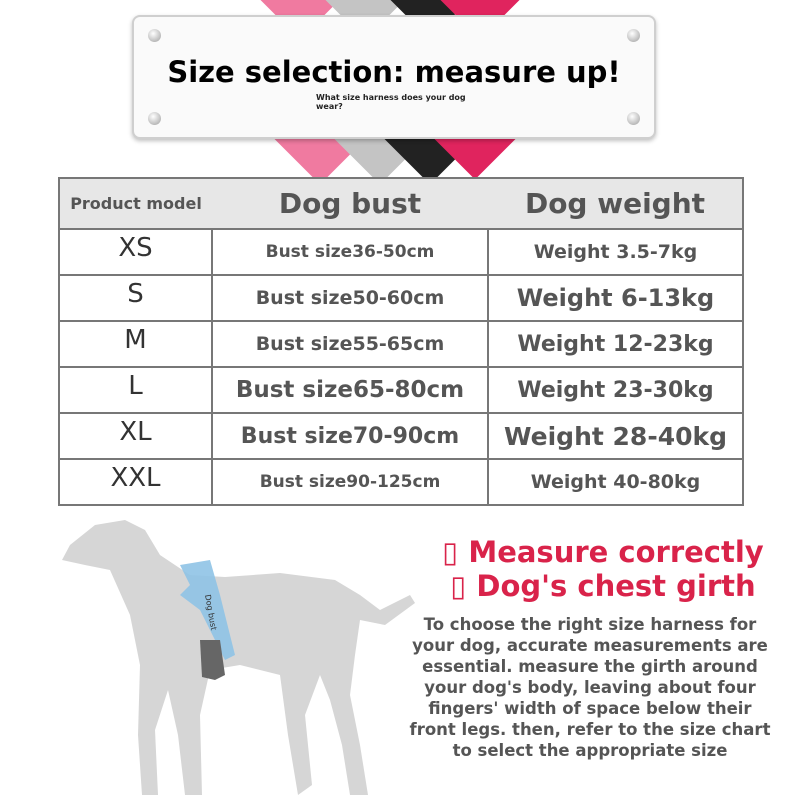 The height and width of the screenshot is (800, 800). What do you see at coordinates (350, 436) in the screenshot?
I see `bust-cell: Bust size70-90cm` at bounding box center [350, 436].